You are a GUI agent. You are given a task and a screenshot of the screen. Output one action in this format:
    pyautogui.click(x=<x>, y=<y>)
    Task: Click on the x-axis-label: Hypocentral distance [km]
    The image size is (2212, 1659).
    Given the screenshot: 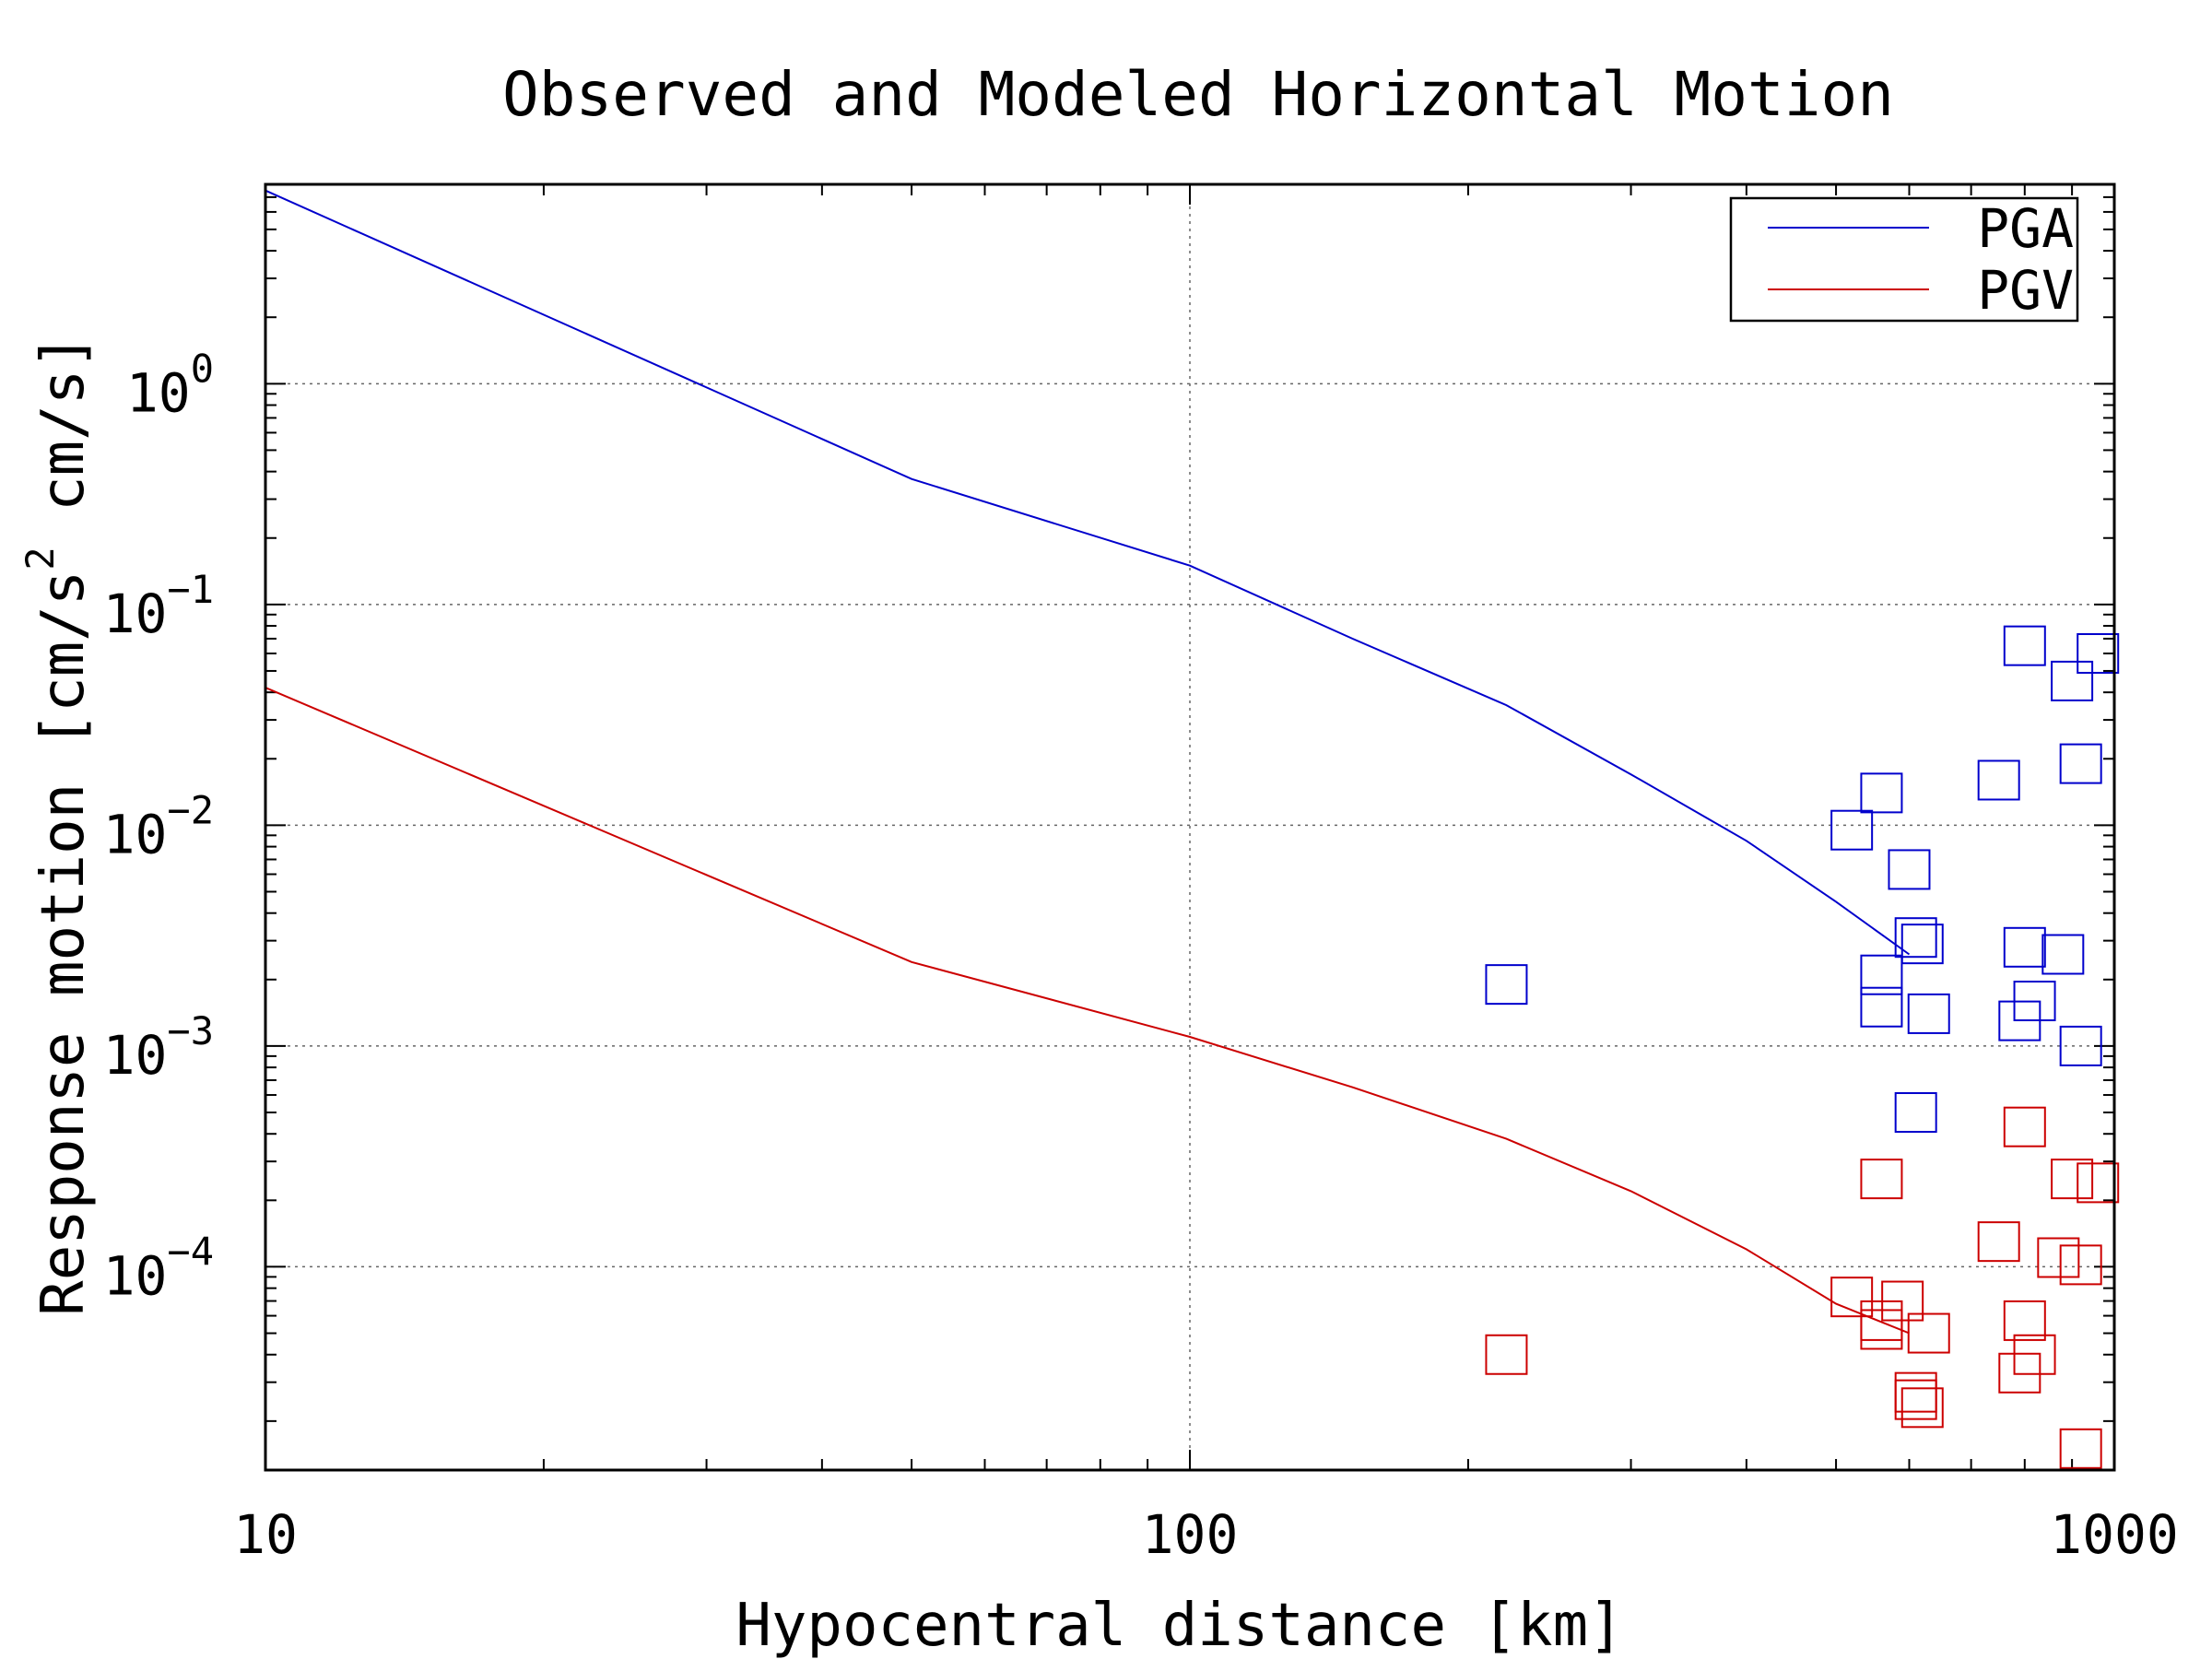 What is the action you would take?
    pyautogui.click(x=1179, y=1625)
    